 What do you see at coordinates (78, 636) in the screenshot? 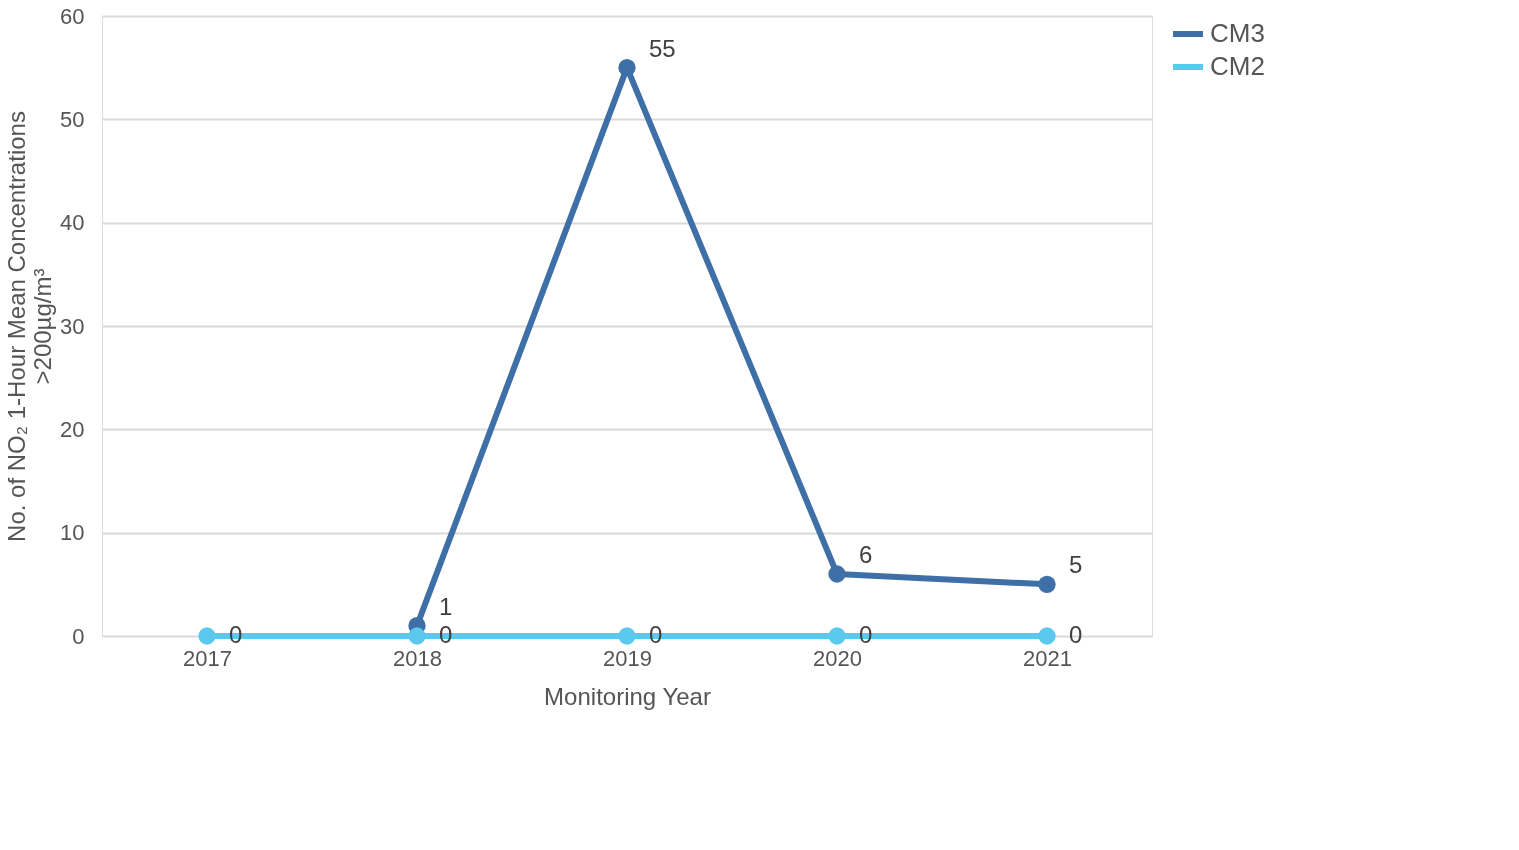
I see `y-tick-label: 0` at bounding box center [78, 636].